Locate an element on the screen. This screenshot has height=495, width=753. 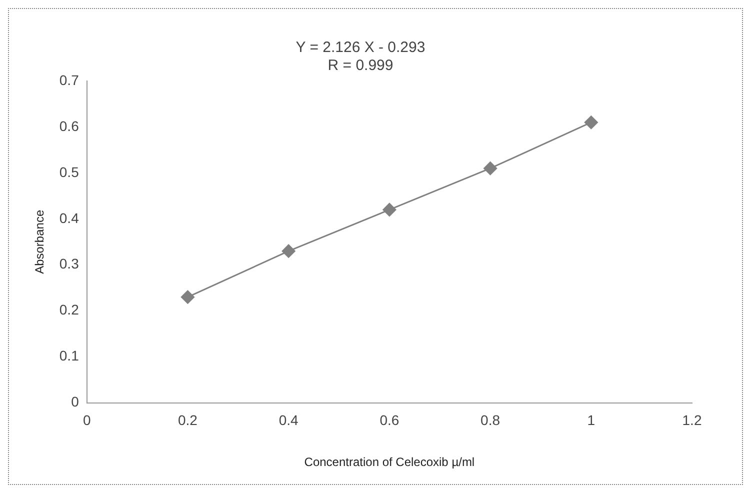
x-tick-label: 0 is located at coordinates (86, 420).